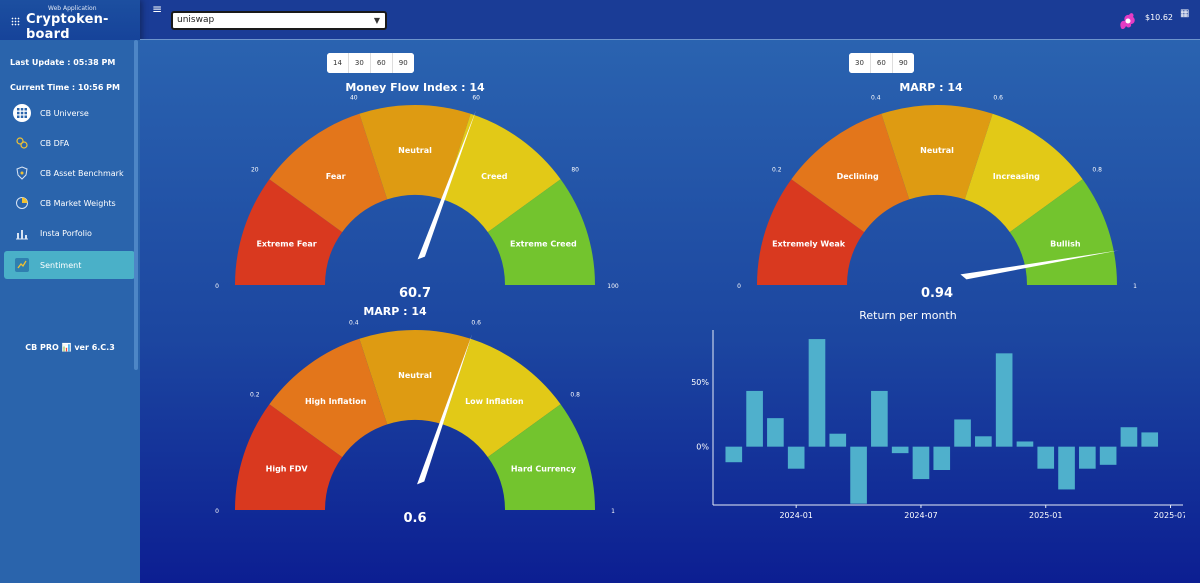 The image size is (1200, 583). Describe the element at coordinates (22, 203) in the screenshot. I see `pie-icon` at that location.